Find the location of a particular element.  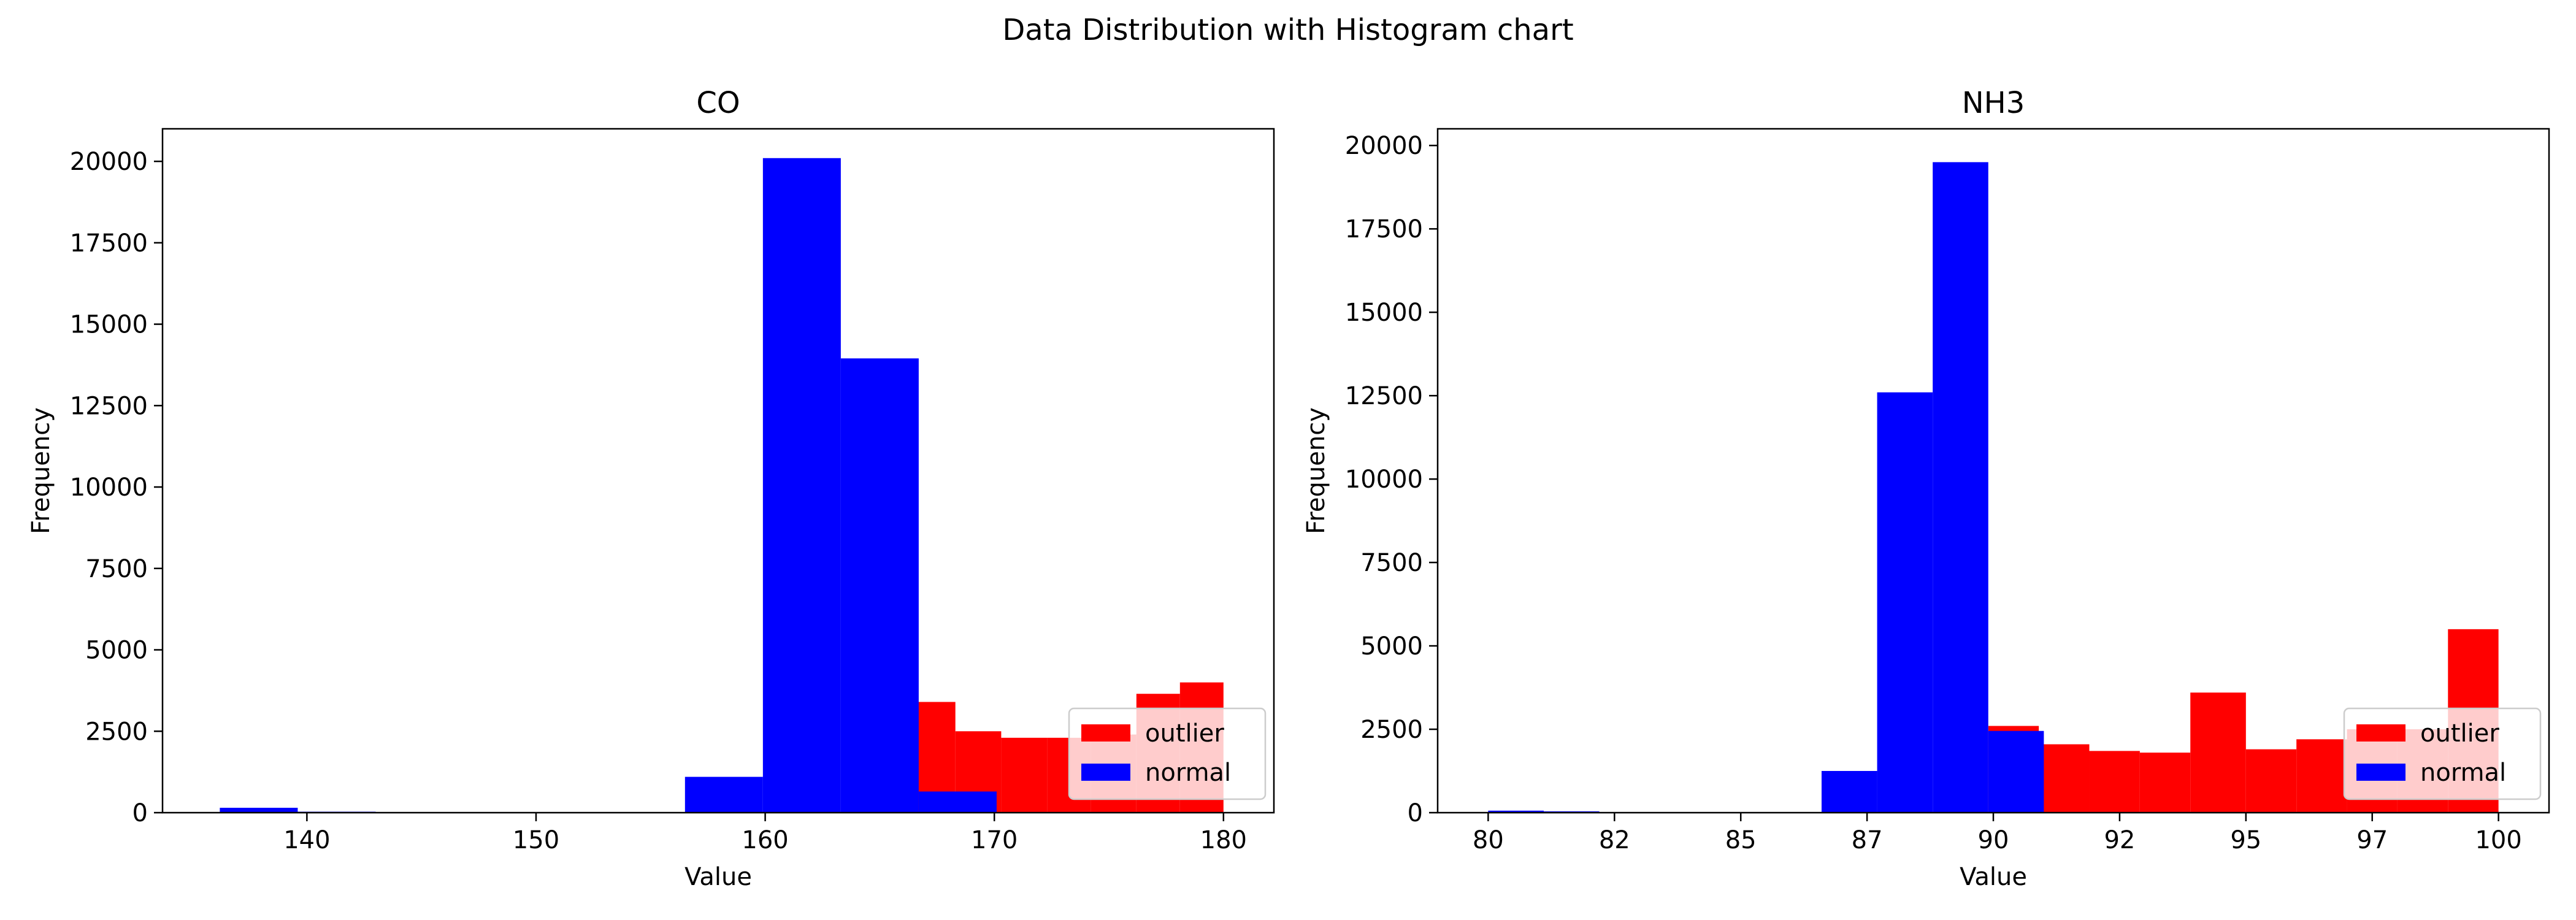

x-tick-label: 150 is located at coordinates (536, 840).